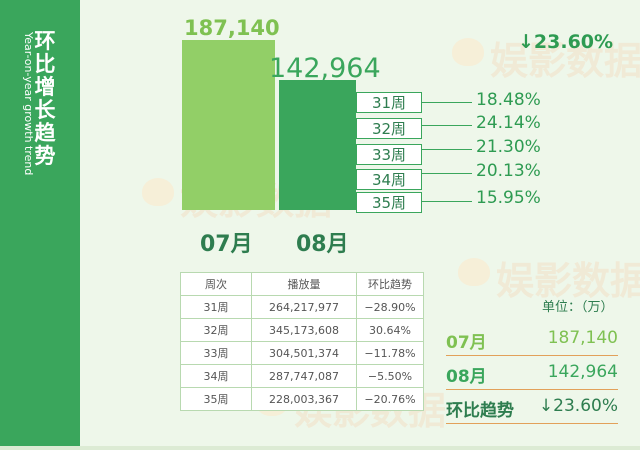 This screenshot has height=450, width=640. I want to click on summary-label: 07月, so click(466, 343).